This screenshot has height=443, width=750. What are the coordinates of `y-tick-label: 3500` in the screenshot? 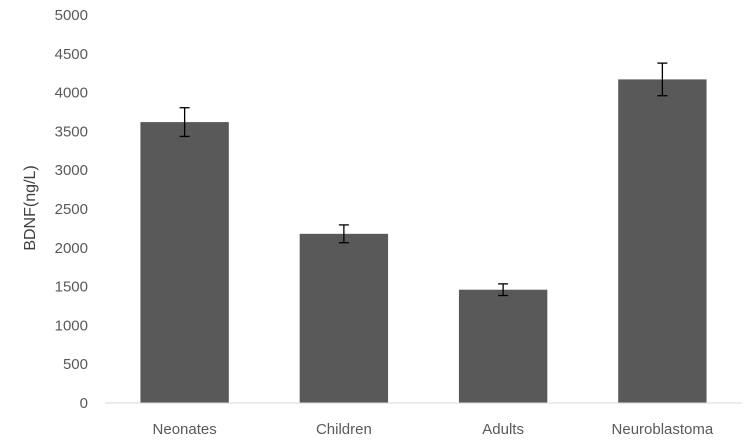 It's located at (71, 131).